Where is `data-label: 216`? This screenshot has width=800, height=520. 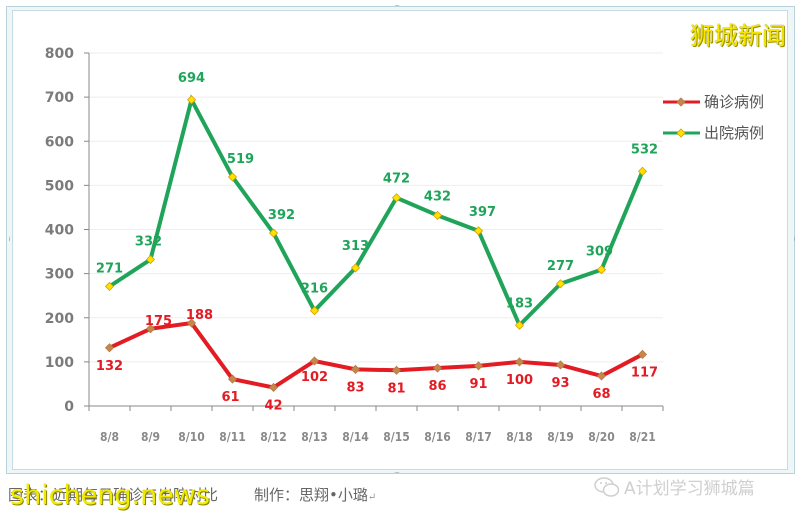
data-label: 216 is located at coordinates (314, 289).